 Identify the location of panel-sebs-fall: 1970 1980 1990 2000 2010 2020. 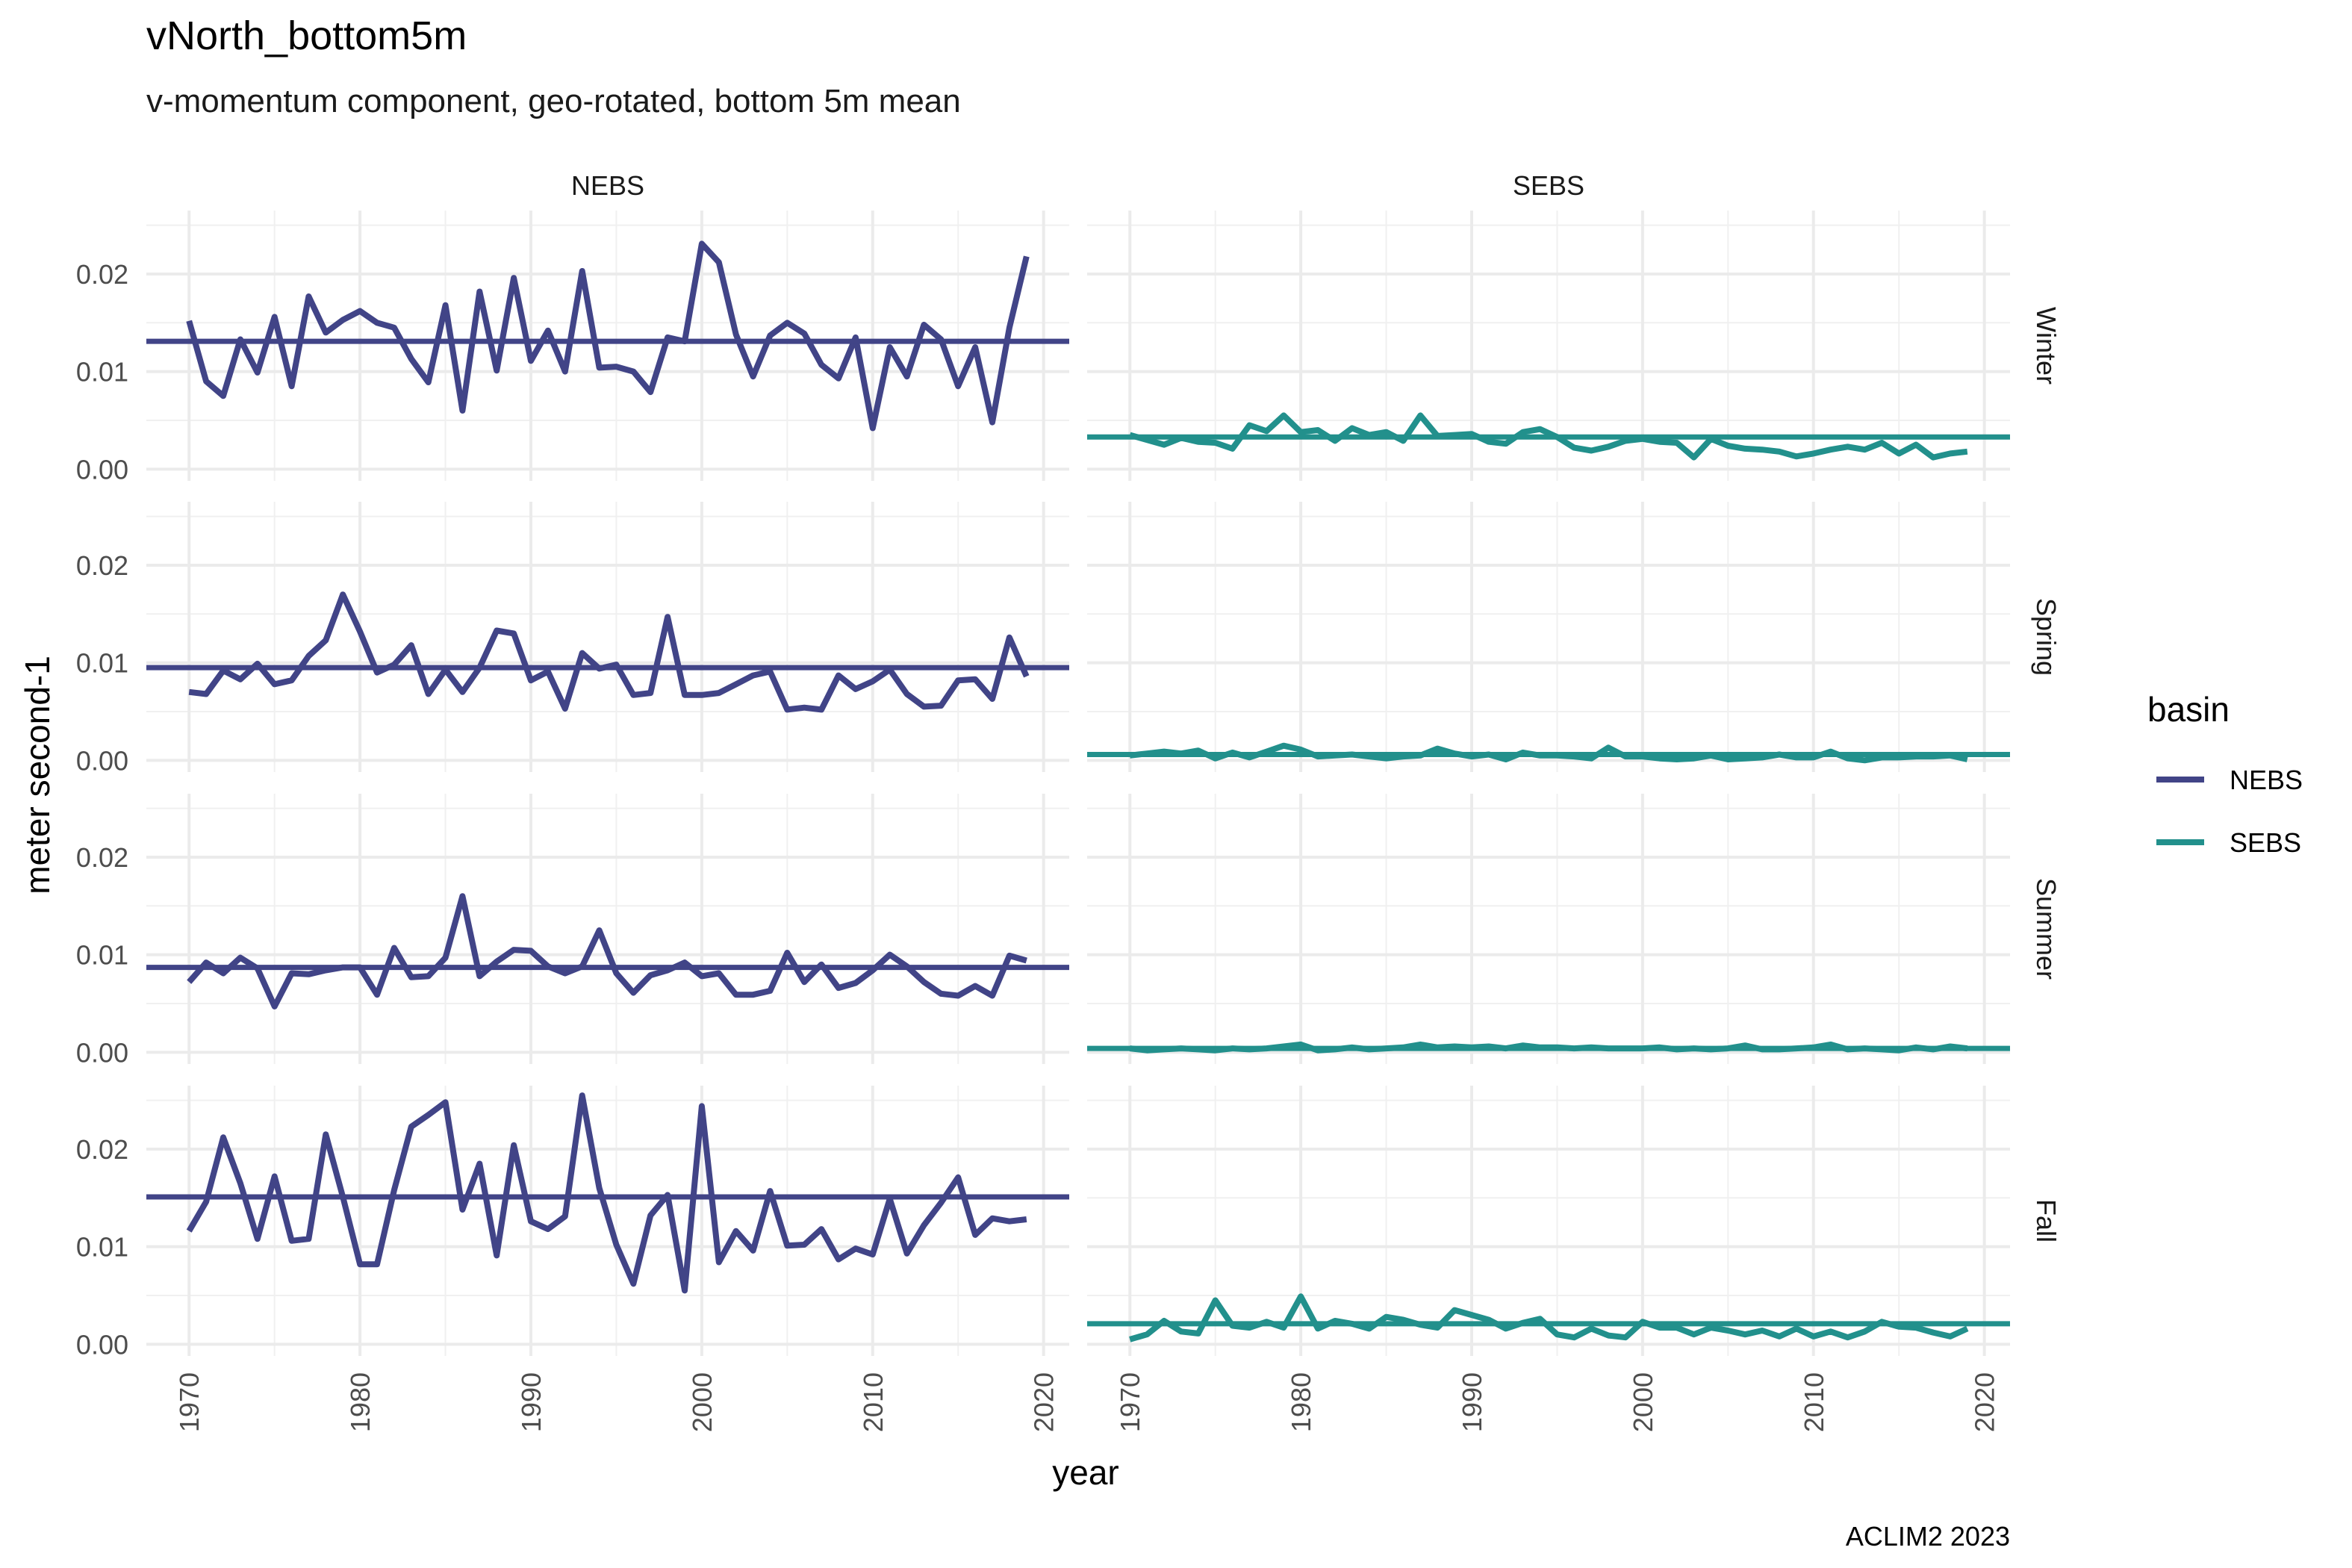
(1548, 1259).